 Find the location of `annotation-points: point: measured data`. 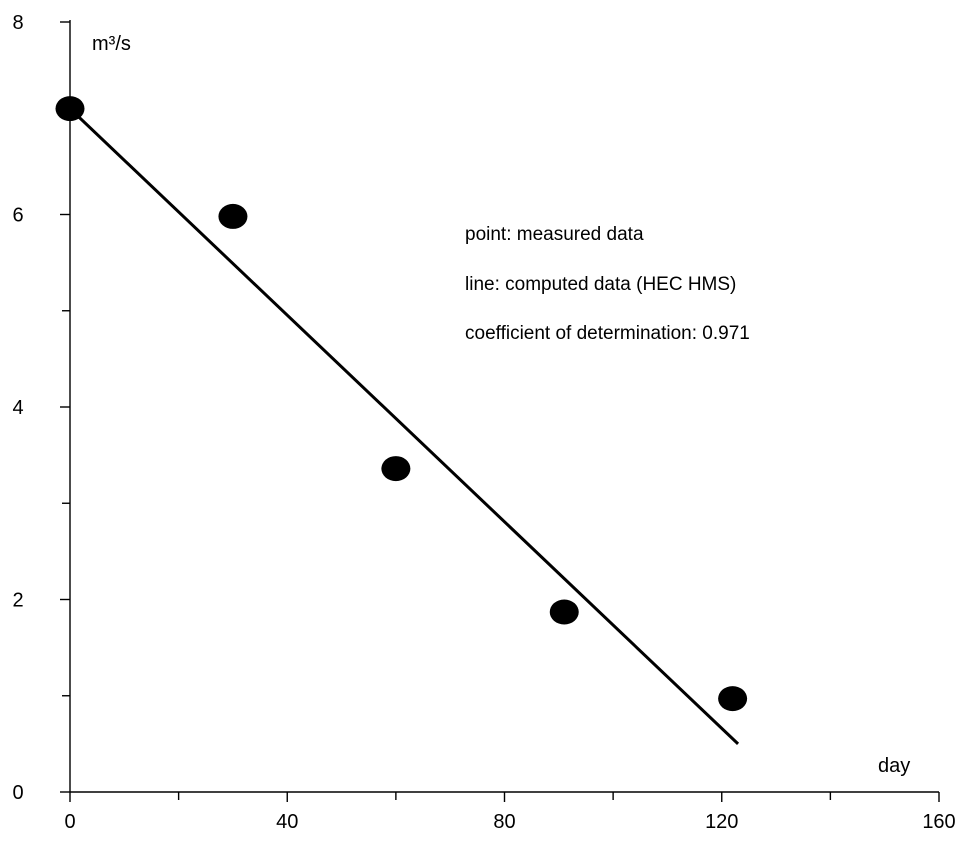

annotation-points: point: measured data is located at coordinates (554, 234).